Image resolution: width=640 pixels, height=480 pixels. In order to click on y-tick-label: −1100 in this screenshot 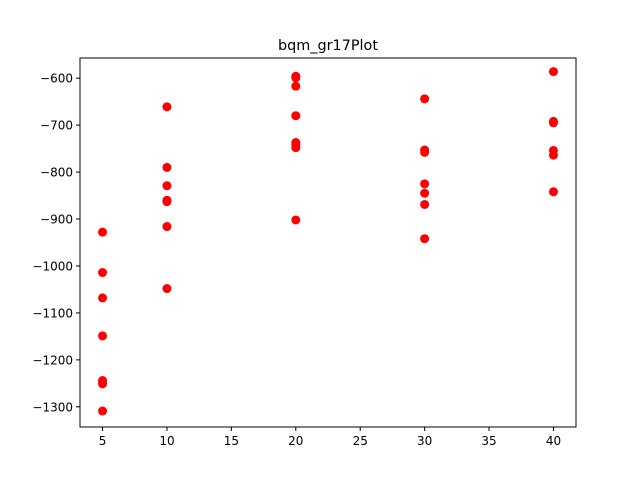, I will do `click(52, 313)`.